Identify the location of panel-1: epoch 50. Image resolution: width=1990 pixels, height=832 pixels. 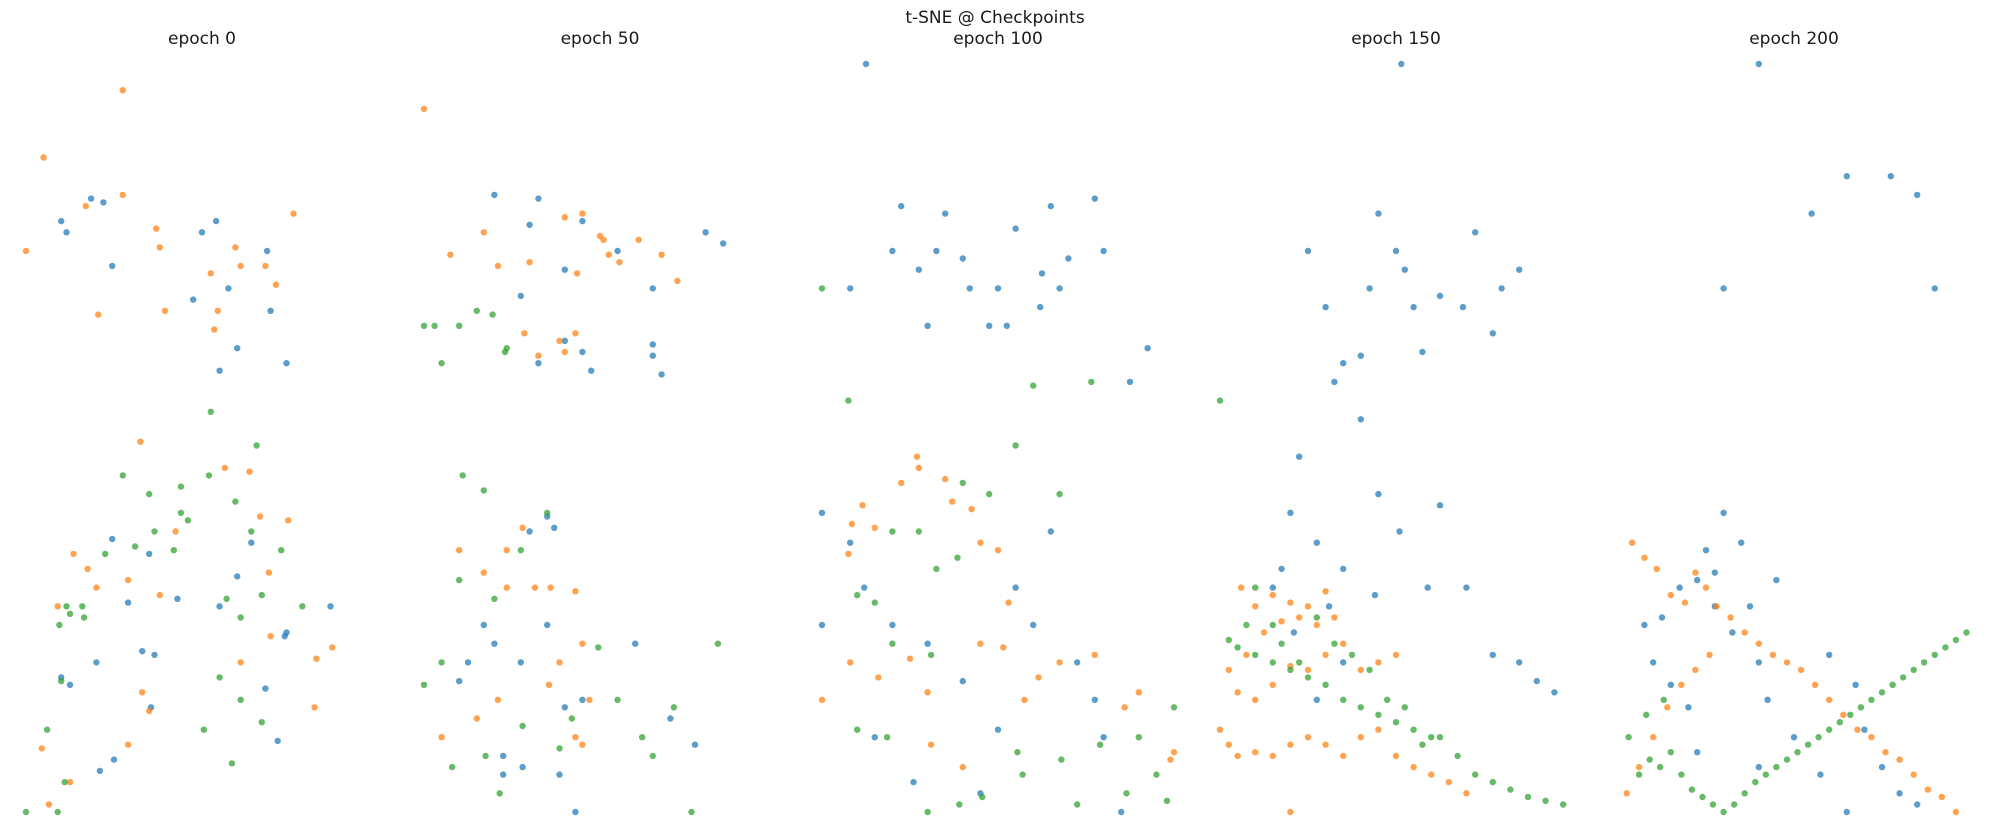
(573, 422).